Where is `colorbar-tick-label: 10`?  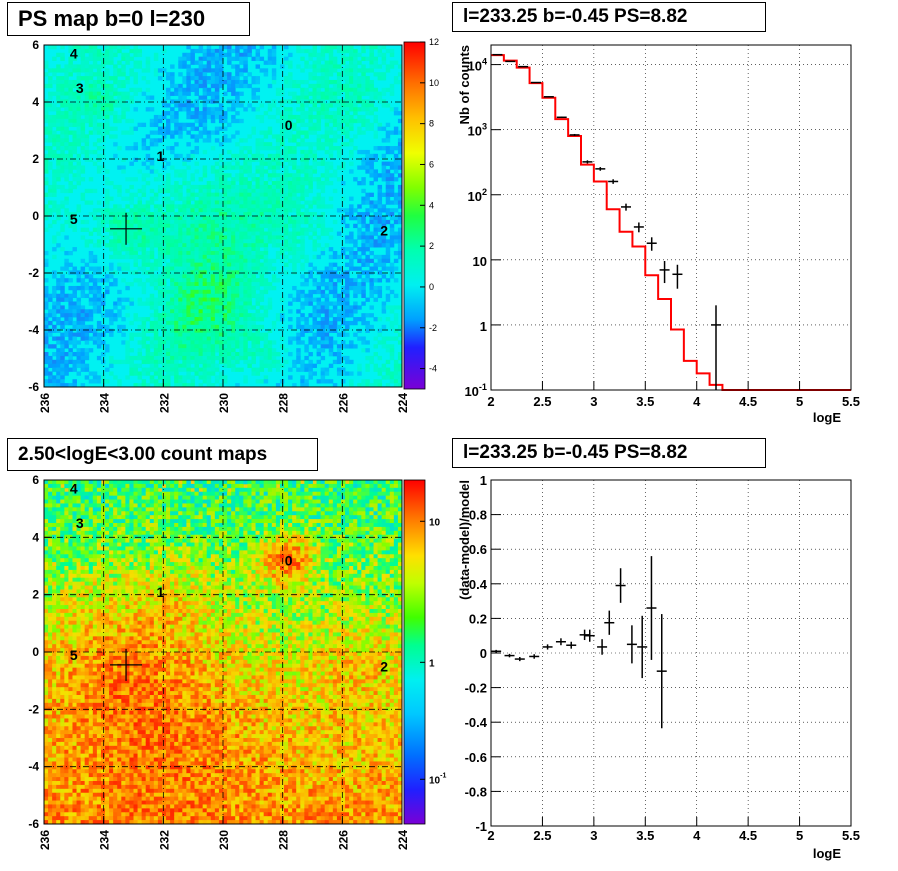
colorbar-tick-label: 10 is located at coordinates (434, 83).